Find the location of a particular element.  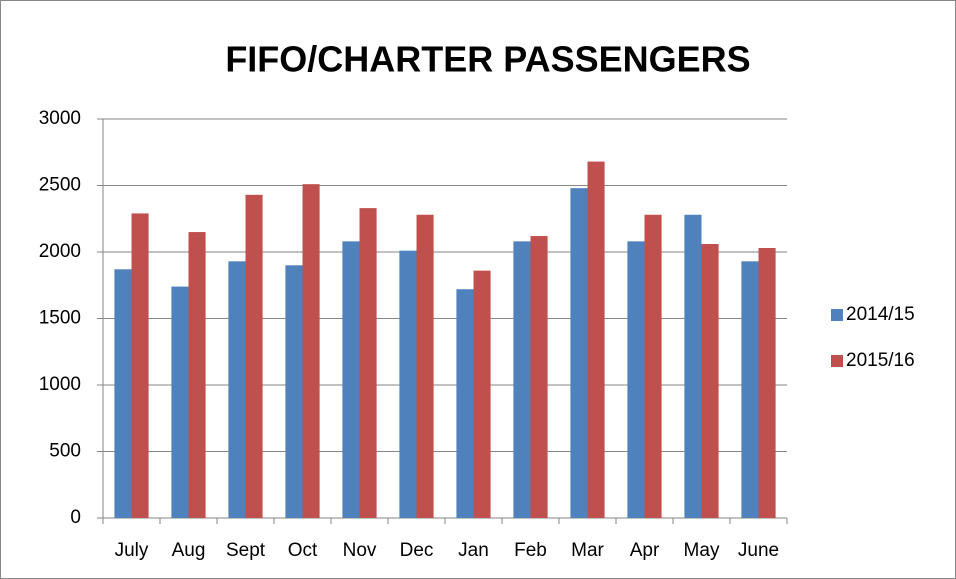

legend-label: 2014/15 is located at coordinates (880, 314).